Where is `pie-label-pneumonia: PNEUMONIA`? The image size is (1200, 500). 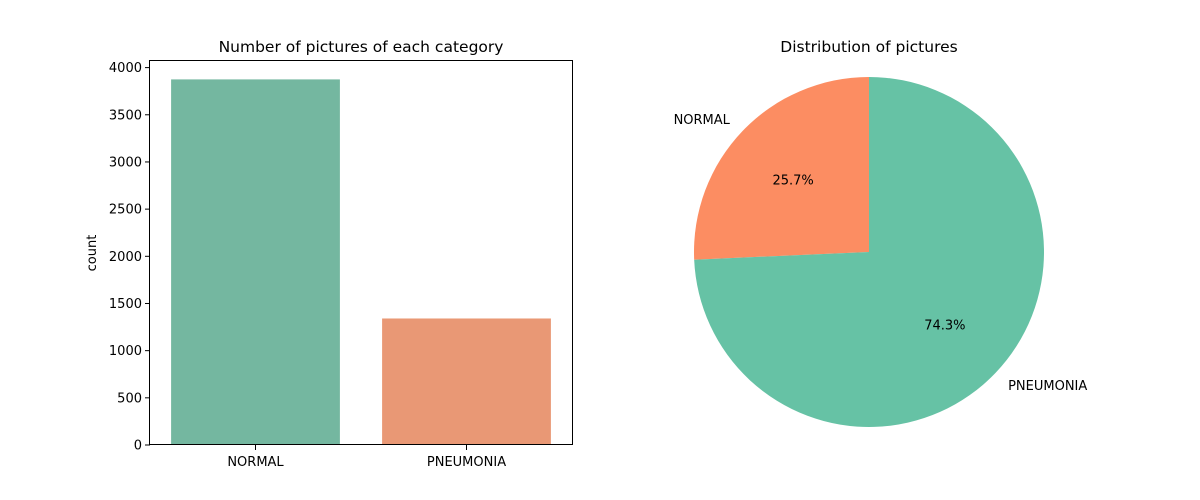
pie-label-pneumonia: PNEUMONIA is located at coordinates (1047, 386).